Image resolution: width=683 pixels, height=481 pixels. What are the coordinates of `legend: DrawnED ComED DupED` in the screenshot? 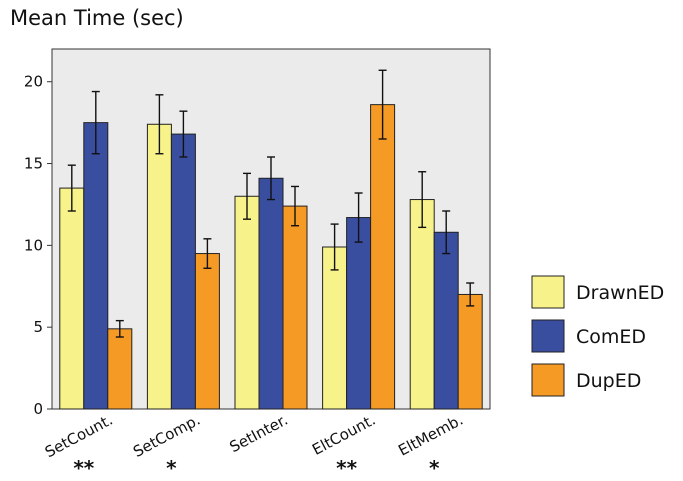 It's located at (597, 336).